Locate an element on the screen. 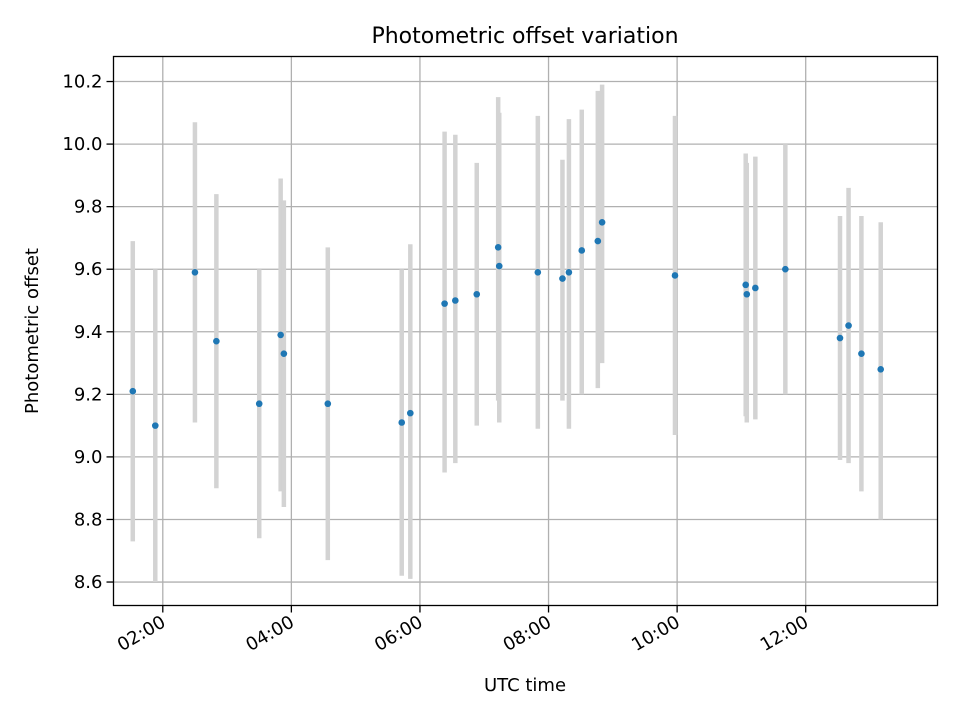 This screenshot has width=960, height=720. y-tick-label: 9.2 is located at coordinates (88, 394).